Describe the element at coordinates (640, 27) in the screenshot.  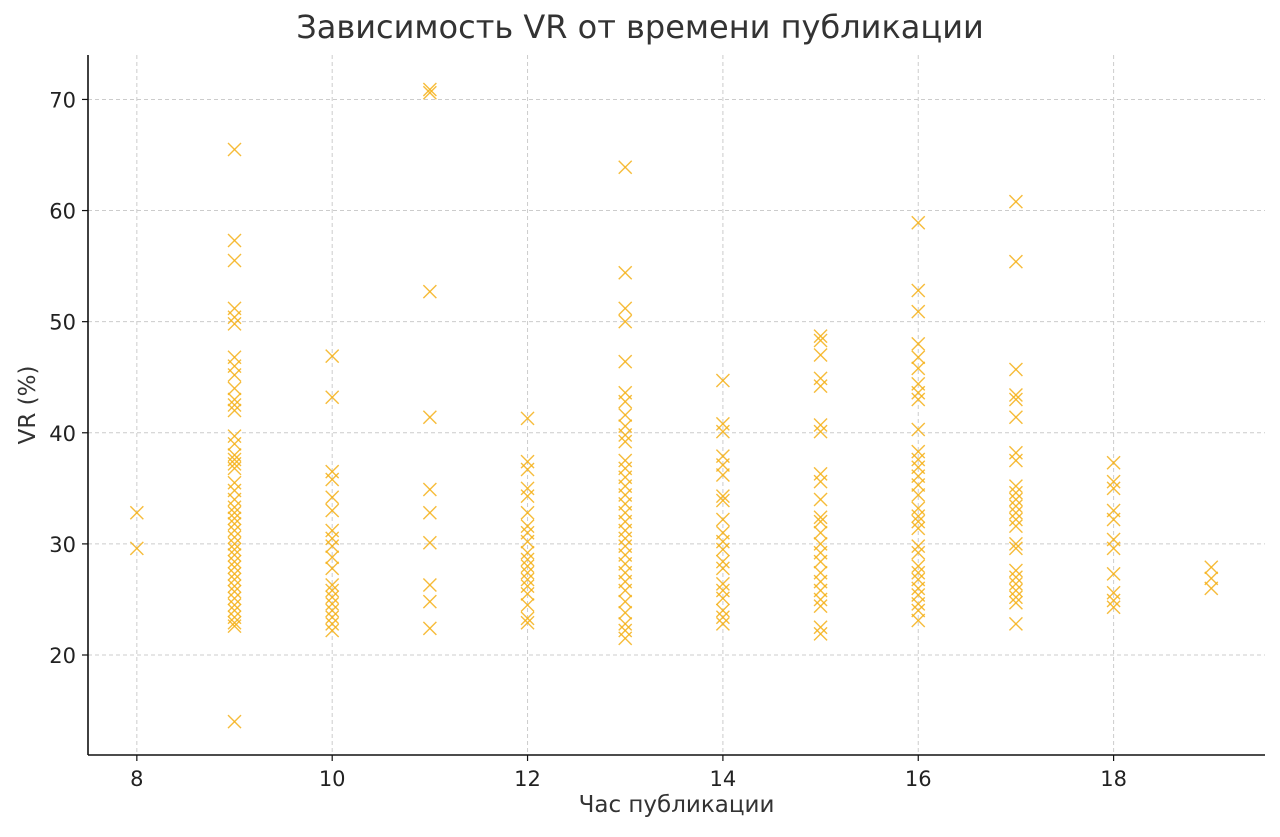
I see `chart-title: Зависимость VR от времени публикации` at that location.